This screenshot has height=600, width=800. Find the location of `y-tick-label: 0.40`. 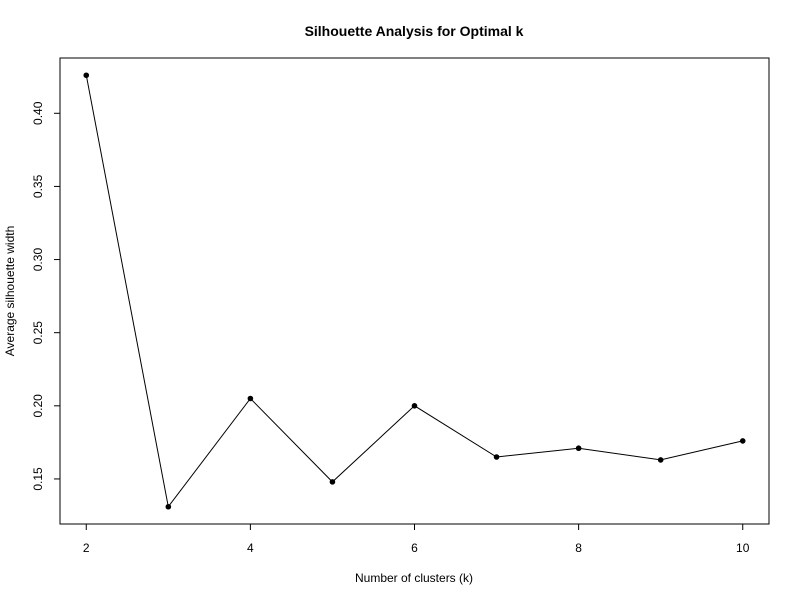

y-tick-label: 0.40 is located at coordinates (38, 113).